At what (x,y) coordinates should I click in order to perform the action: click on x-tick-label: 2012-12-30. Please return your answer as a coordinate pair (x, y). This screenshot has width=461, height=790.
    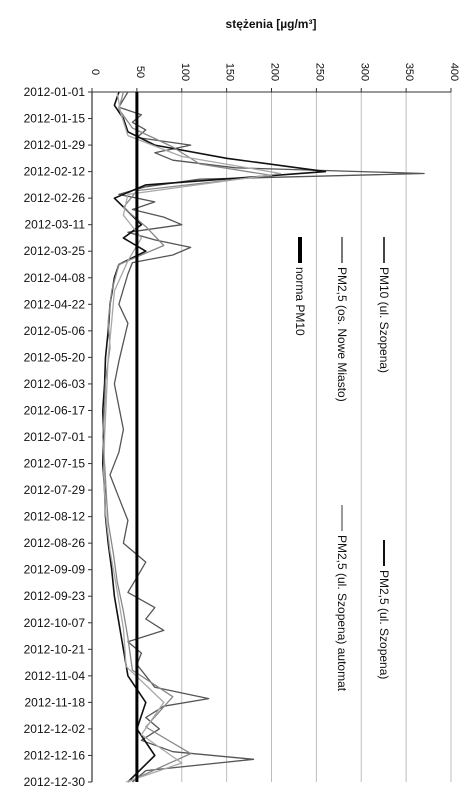
    Looking at the image, I should click on (55, 782).